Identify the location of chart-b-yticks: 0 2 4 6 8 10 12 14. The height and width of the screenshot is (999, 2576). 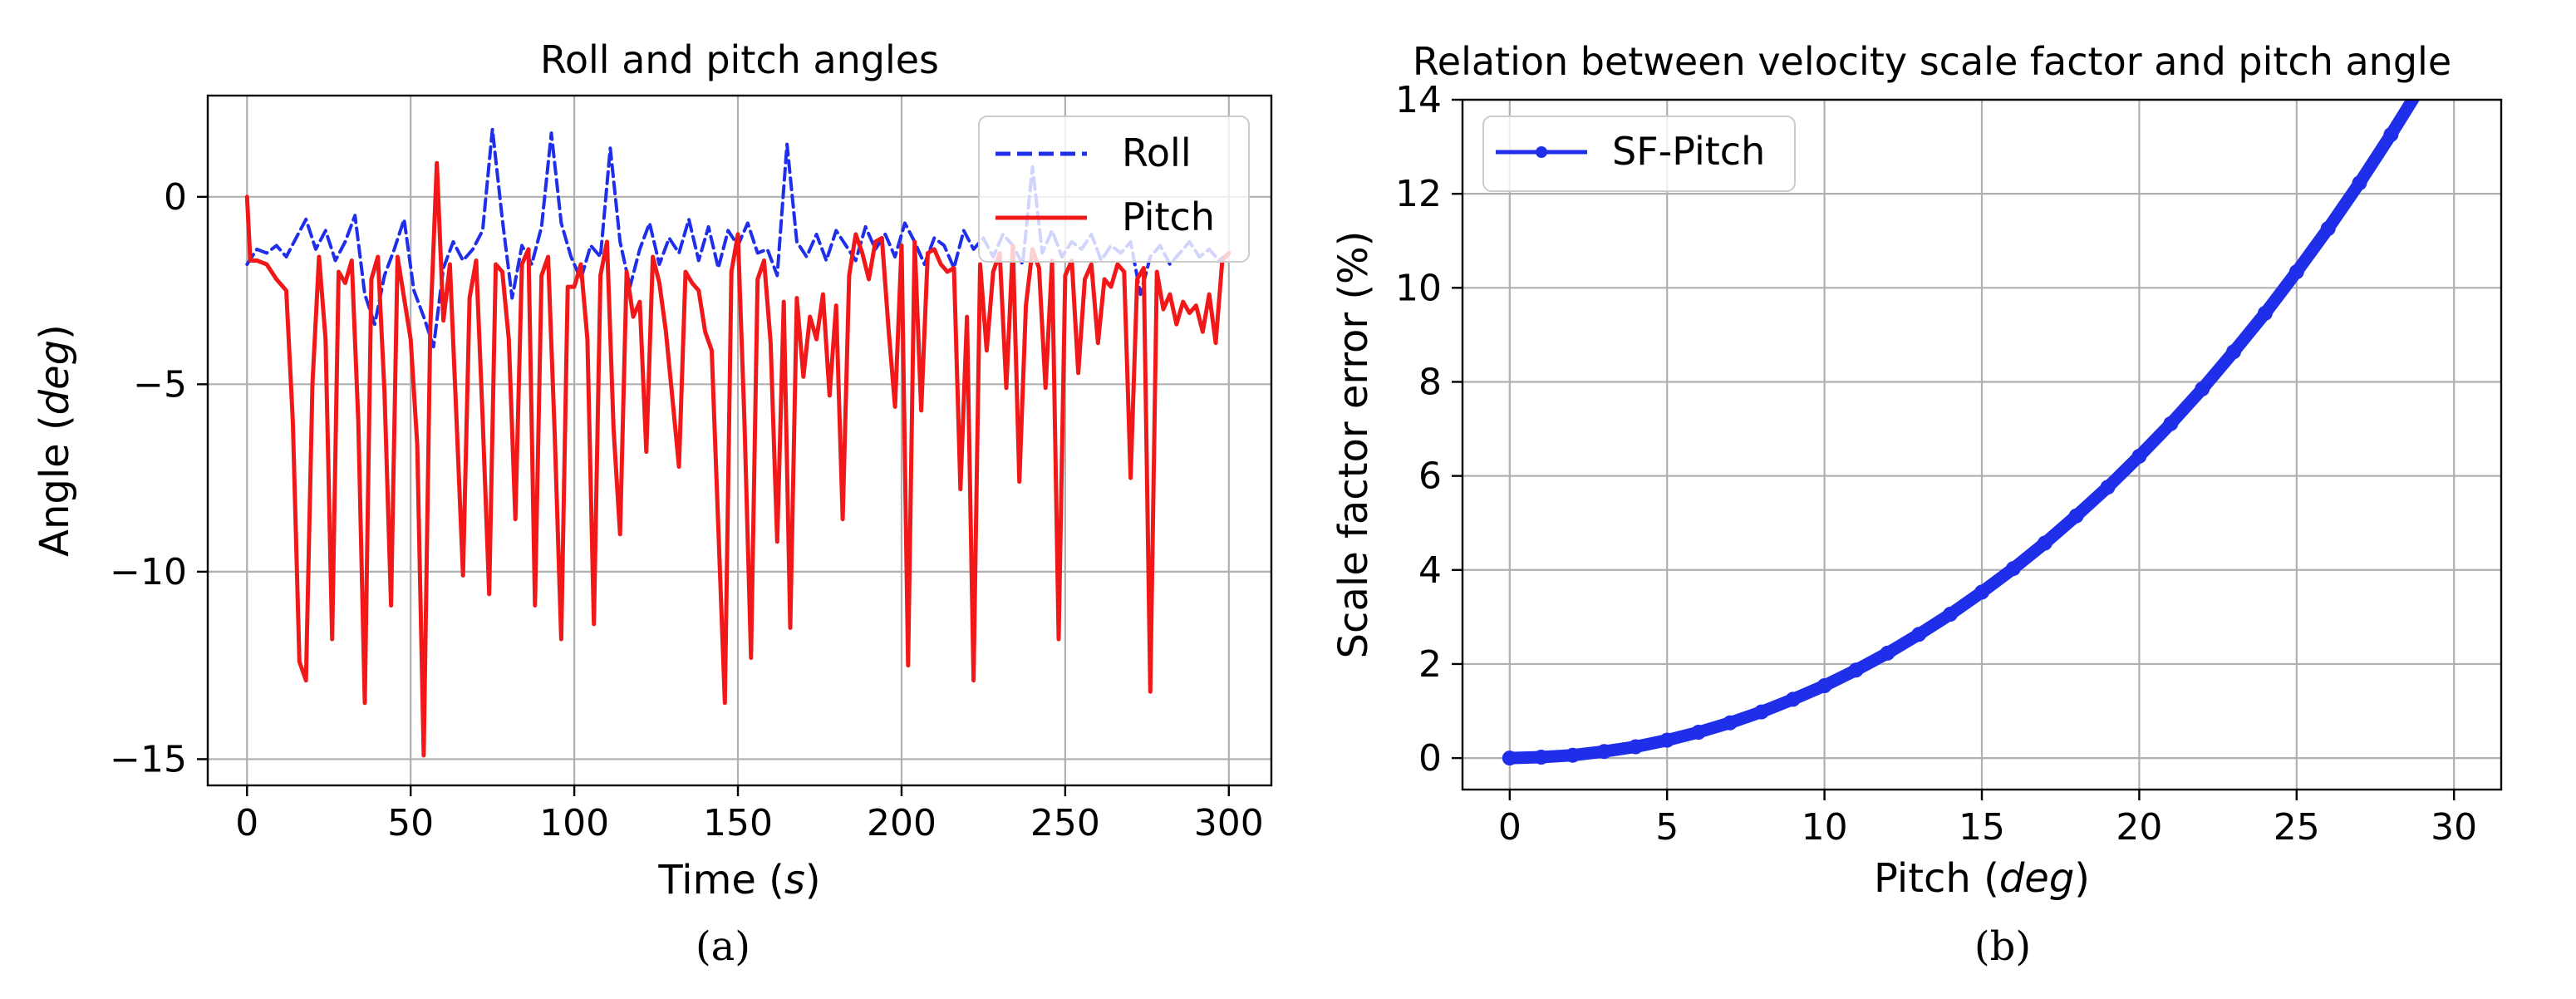
(1429, 429).